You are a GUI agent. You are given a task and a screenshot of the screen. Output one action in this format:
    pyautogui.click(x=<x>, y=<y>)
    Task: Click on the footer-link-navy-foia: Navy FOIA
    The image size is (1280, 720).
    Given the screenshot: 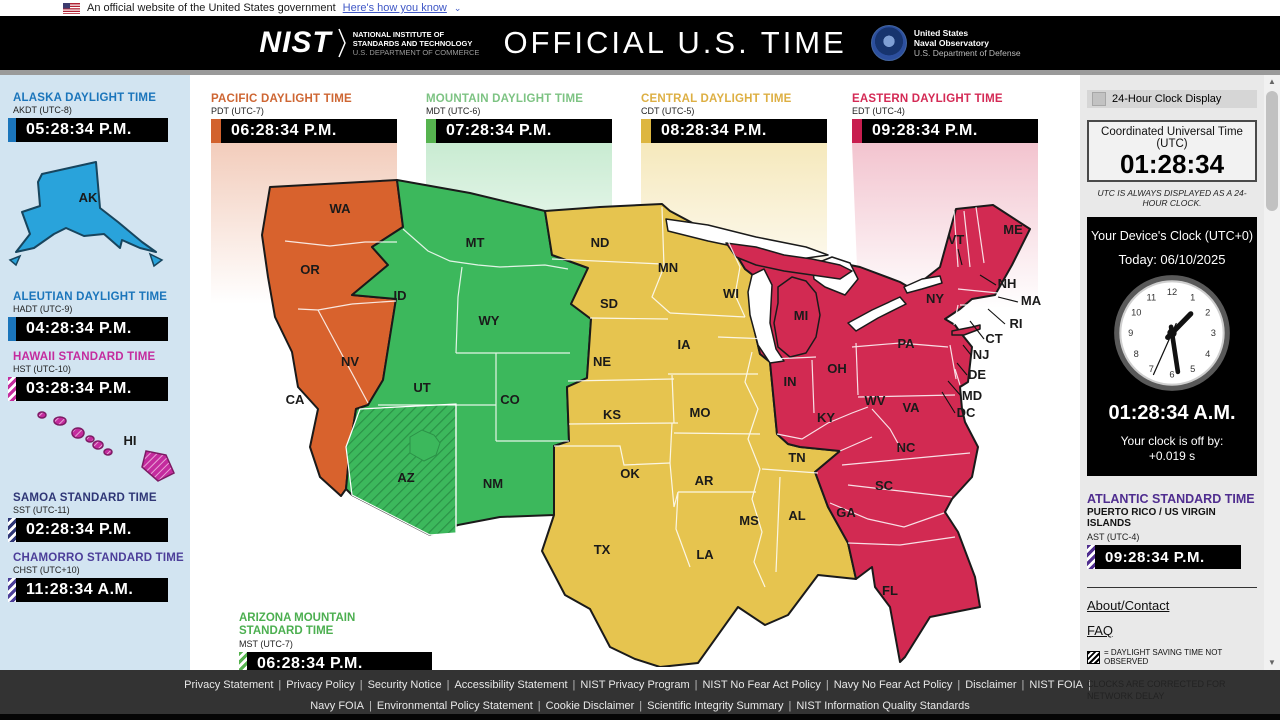 What is the action you would take?
    pyautogui.click(x=337, y=706)
    